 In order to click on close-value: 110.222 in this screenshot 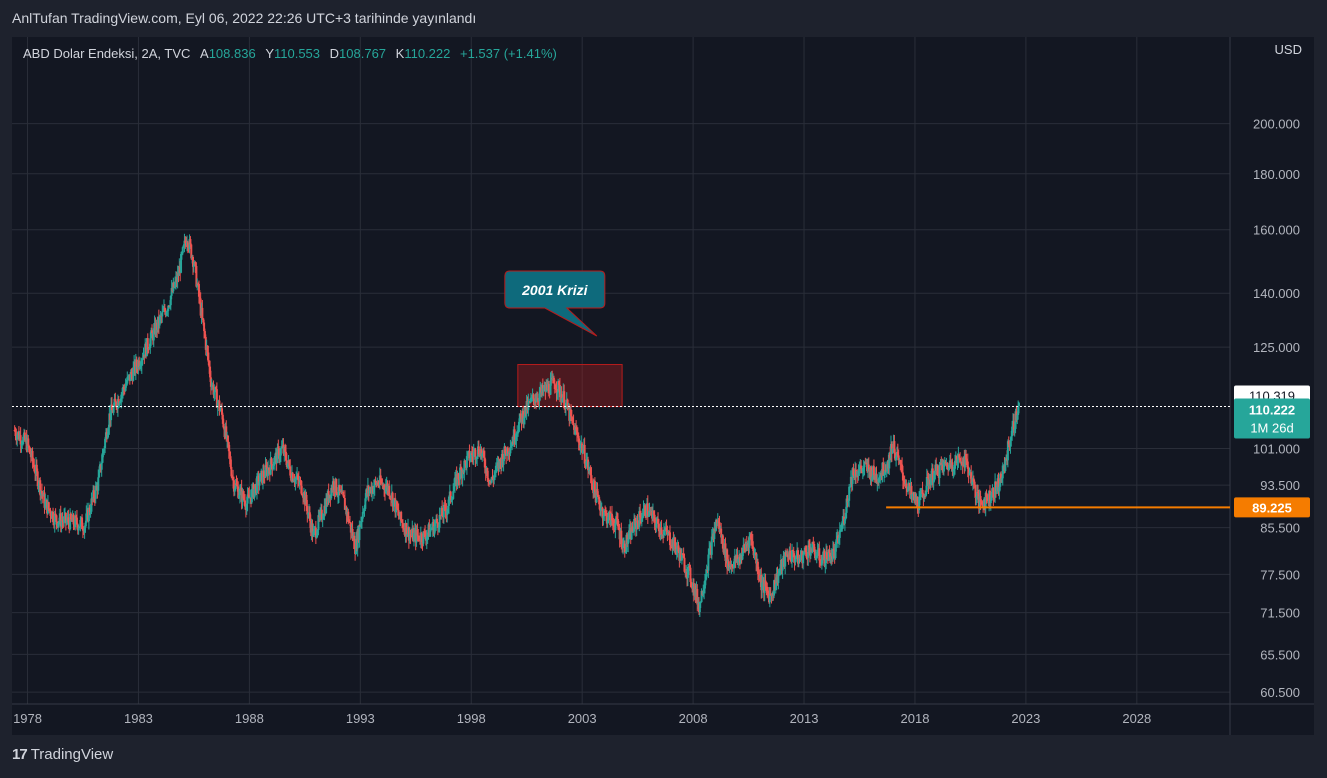, I will do `click(427, 53)`.